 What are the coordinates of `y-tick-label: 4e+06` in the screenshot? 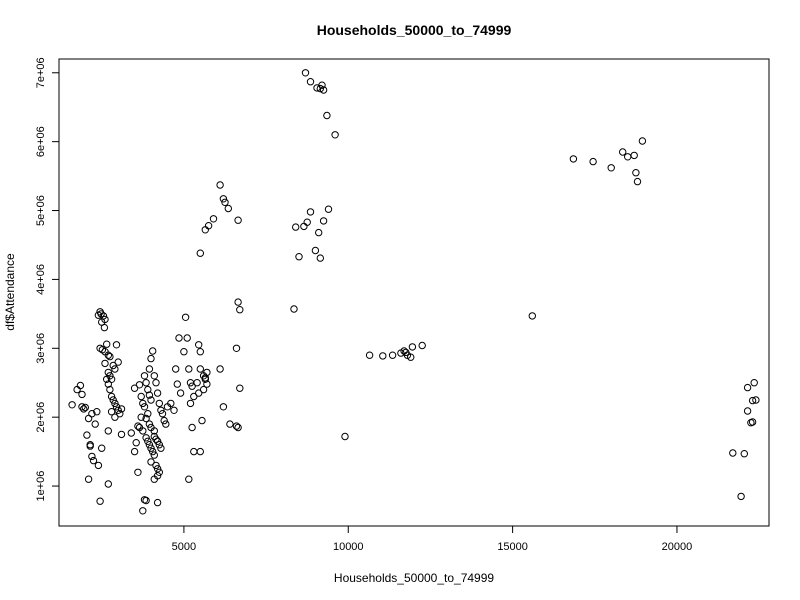 It's located at (41, 279).